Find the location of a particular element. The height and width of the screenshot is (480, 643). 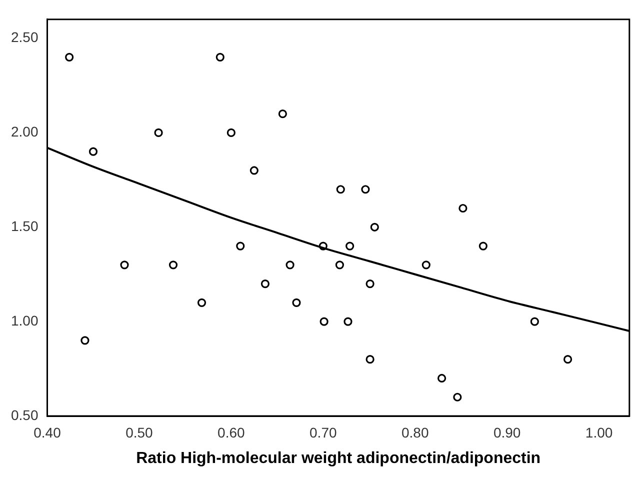

y-tick-label: 2.50 is located at coordinates (24, 37).